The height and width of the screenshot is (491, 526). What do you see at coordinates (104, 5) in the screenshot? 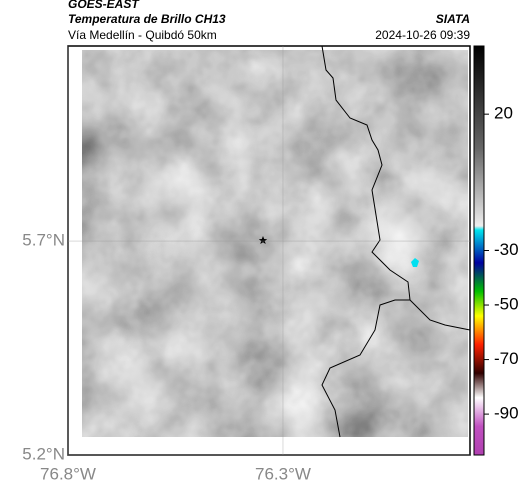
I see `title: GOES-EAST` at bounding box center [104, 5].